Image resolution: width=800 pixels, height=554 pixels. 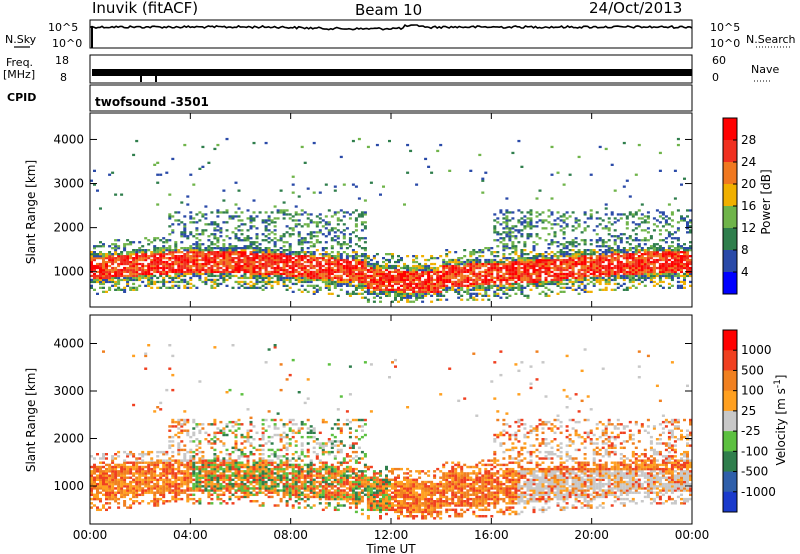 I want to click on nsearch-label: N.Search, so click(x=771, y=39).